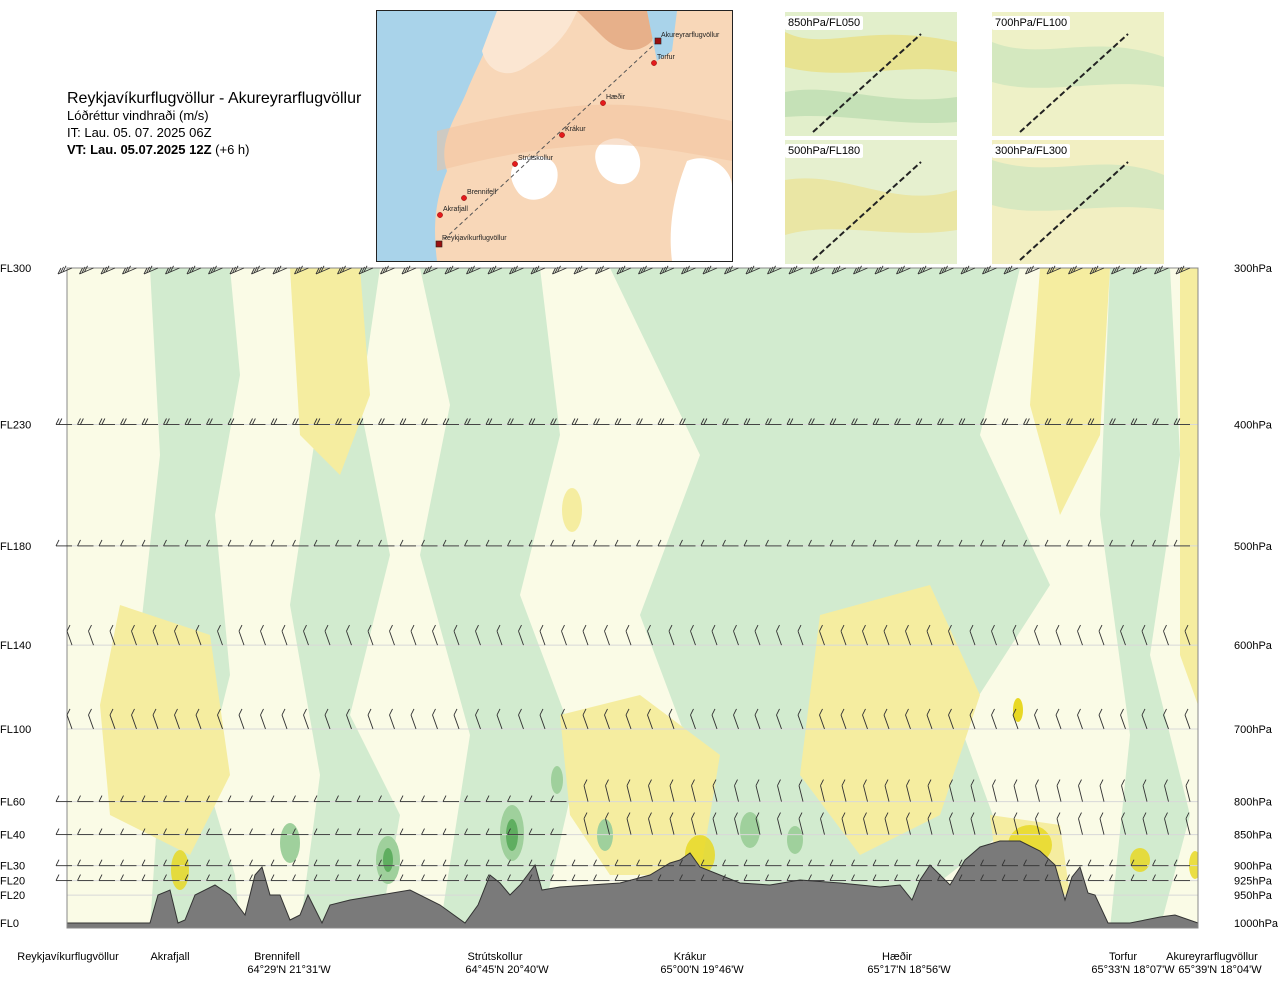 The height and width of the screenshot is (981, 1280). What do you see at coordinates (15, 547) in the screenshot?
I see `flight-level-label: FL180` at bounding box center [15, 547].